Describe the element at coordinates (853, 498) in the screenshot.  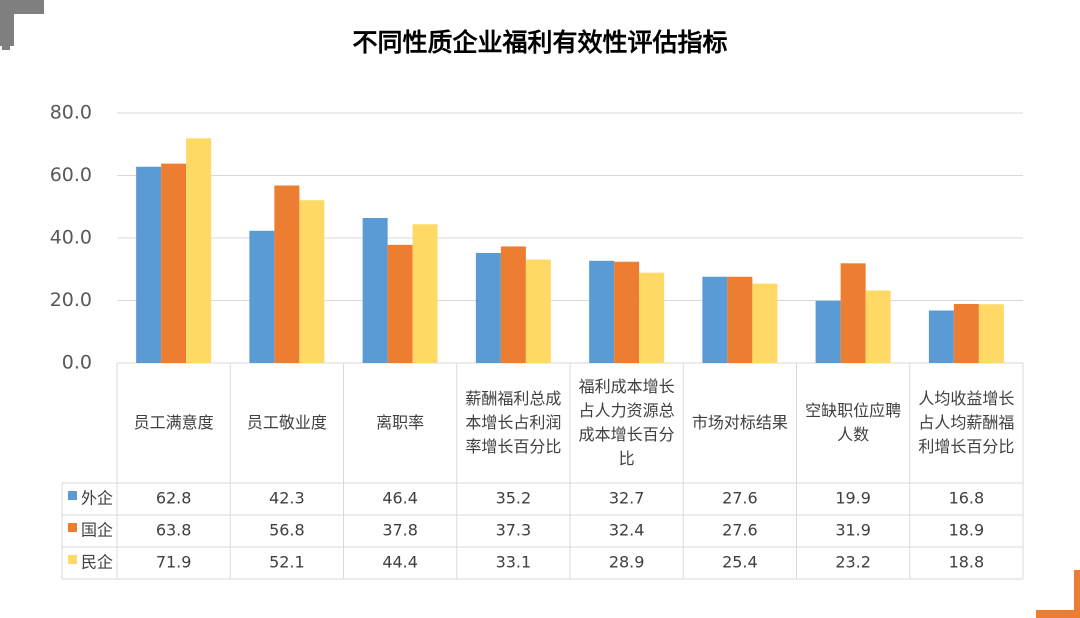
I see `table-value: 19.9` at that location.